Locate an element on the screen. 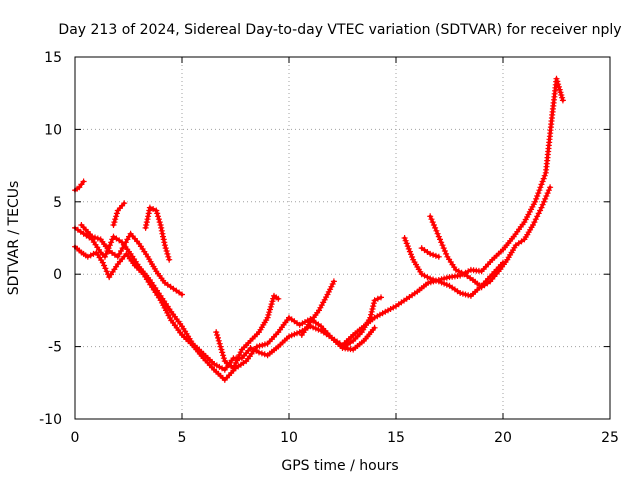  y-tick-label: -5 is located at coordinates (55, 348).